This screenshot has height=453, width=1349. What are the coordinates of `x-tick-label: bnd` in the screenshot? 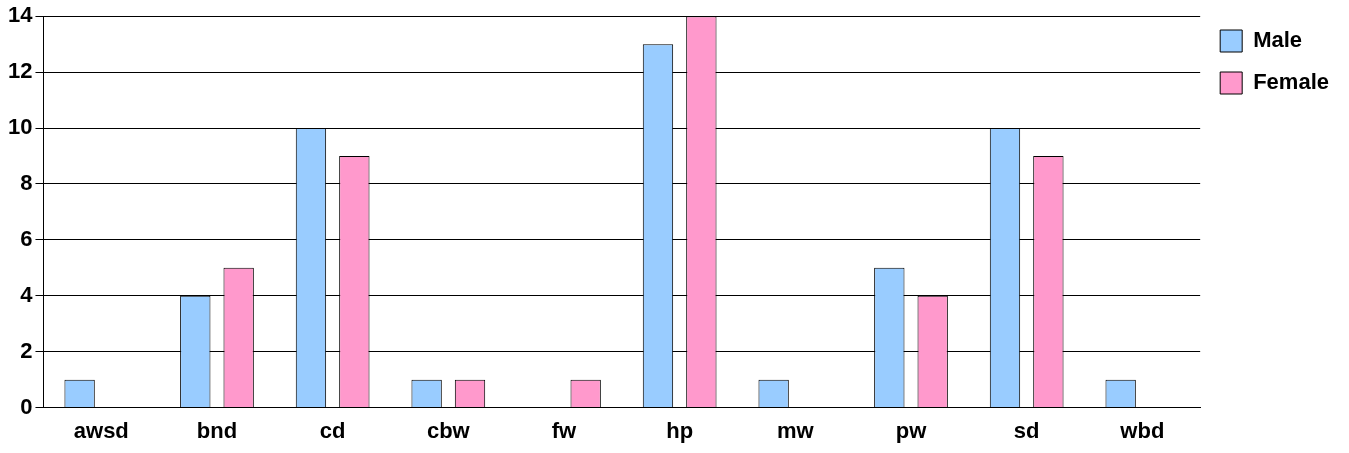 It's located at (217, 430).